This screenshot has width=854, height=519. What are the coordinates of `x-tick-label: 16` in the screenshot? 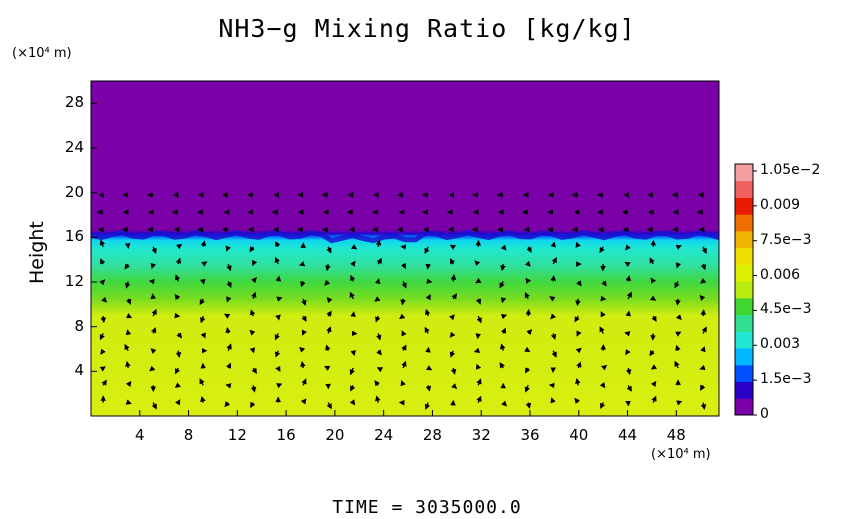 It's located at (286, 435).